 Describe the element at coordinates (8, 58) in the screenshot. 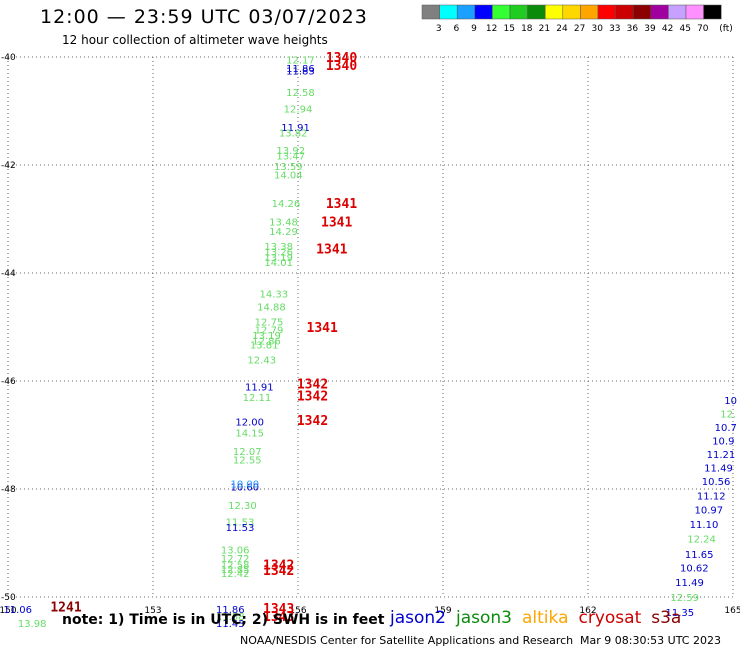

I see `y-tick-label: -40` at that location.